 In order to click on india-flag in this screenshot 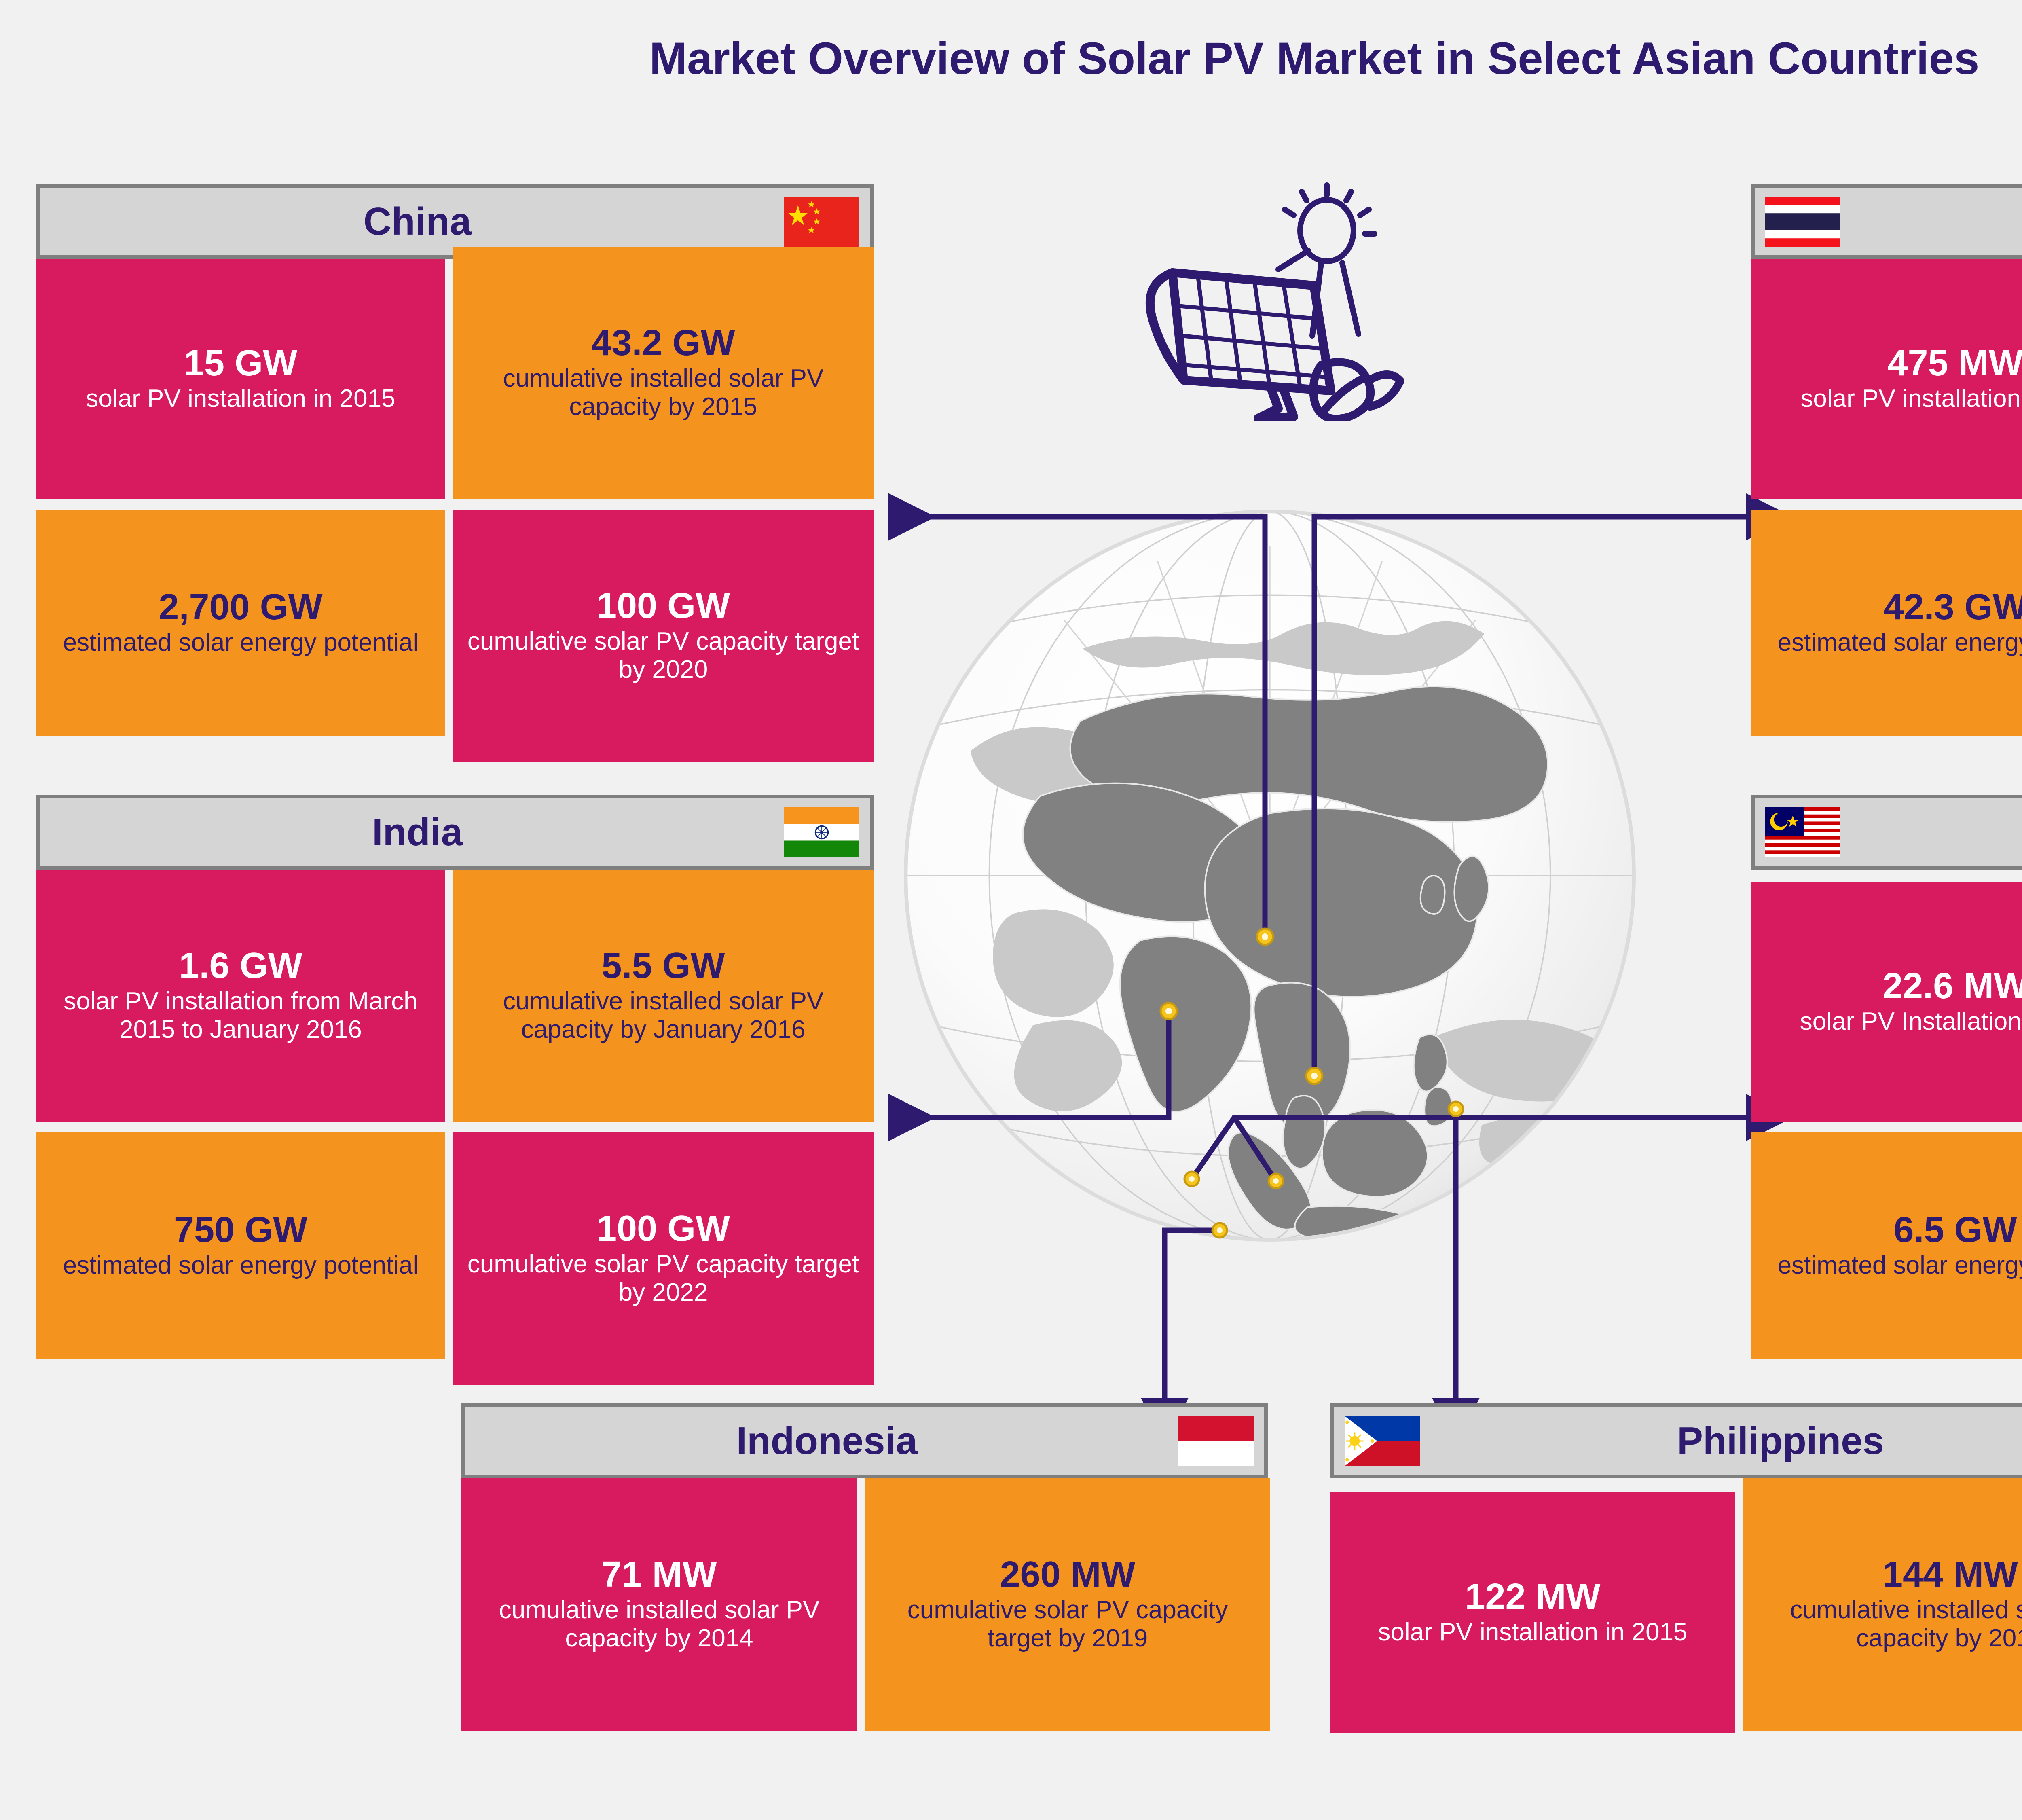, I will do `click(821, 832)`.